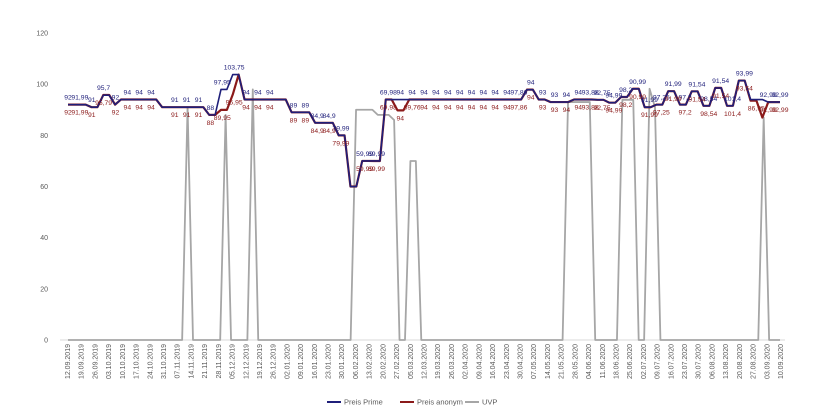 This screenshot has height=420, width=840. What do you see at coordinates (342, 361) in the screenshot?
I see `x-tick-label: 30.01.2020` at bounding box center [342, 361].